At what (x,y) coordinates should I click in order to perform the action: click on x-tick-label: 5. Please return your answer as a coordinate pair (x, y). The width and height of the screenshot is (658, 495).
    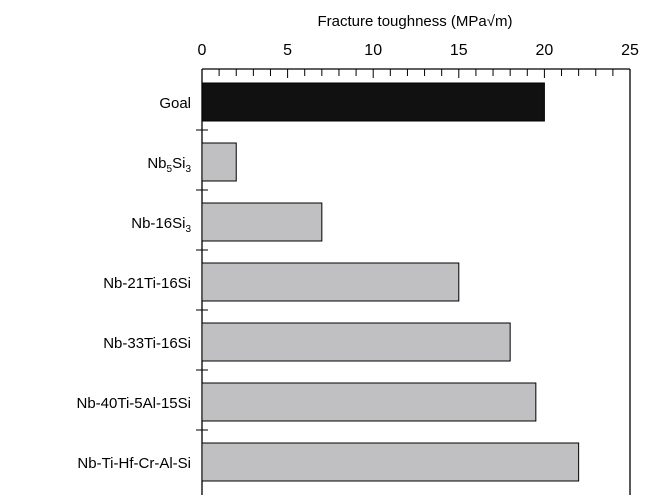
    Looking at the image, I should click on (287, 50).